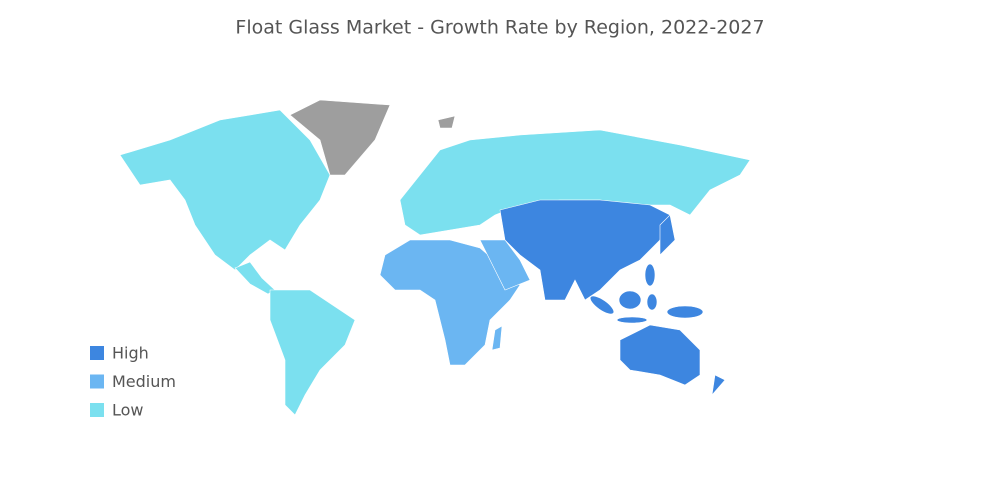 The width and height of the screenshot is (1000, 504). I want to click on greenland, so click(340, 137).